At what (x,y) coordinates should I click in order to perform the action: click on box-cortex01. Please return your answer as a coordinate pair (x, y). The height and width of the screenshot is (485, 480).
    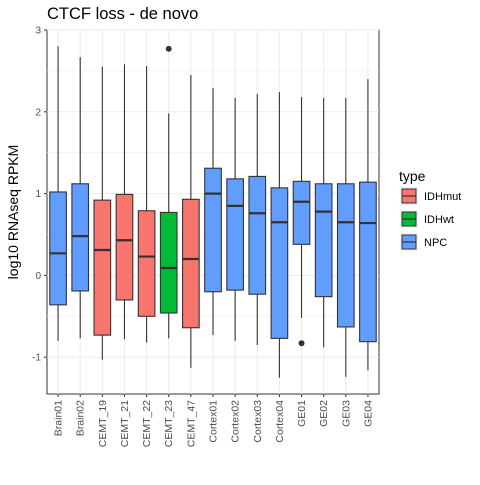
    Looking at the image, I should click on (213, 212).